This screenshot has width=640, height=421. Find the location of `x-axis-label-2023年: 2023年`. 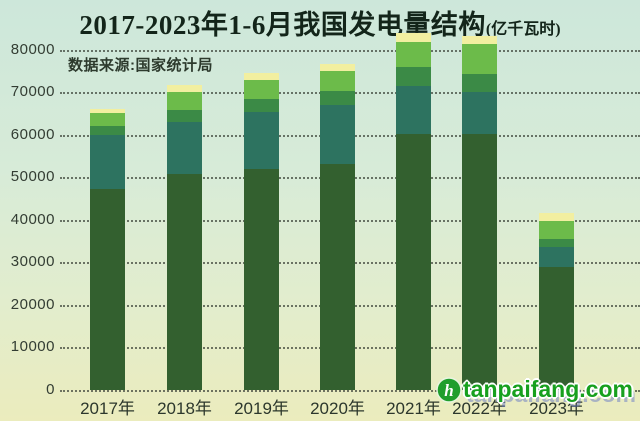

x-axis-label-2023年: 2023年 is located at coordinates (556, 408).